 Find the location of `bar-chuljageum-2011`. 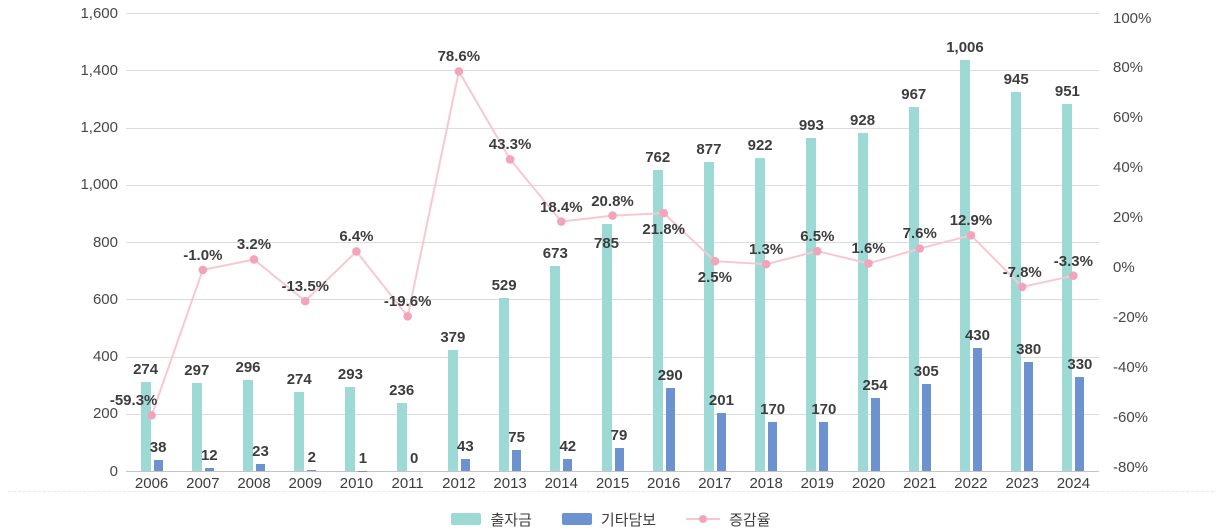

bar-chuljageum-2011 is located at coordinates (401, 437).